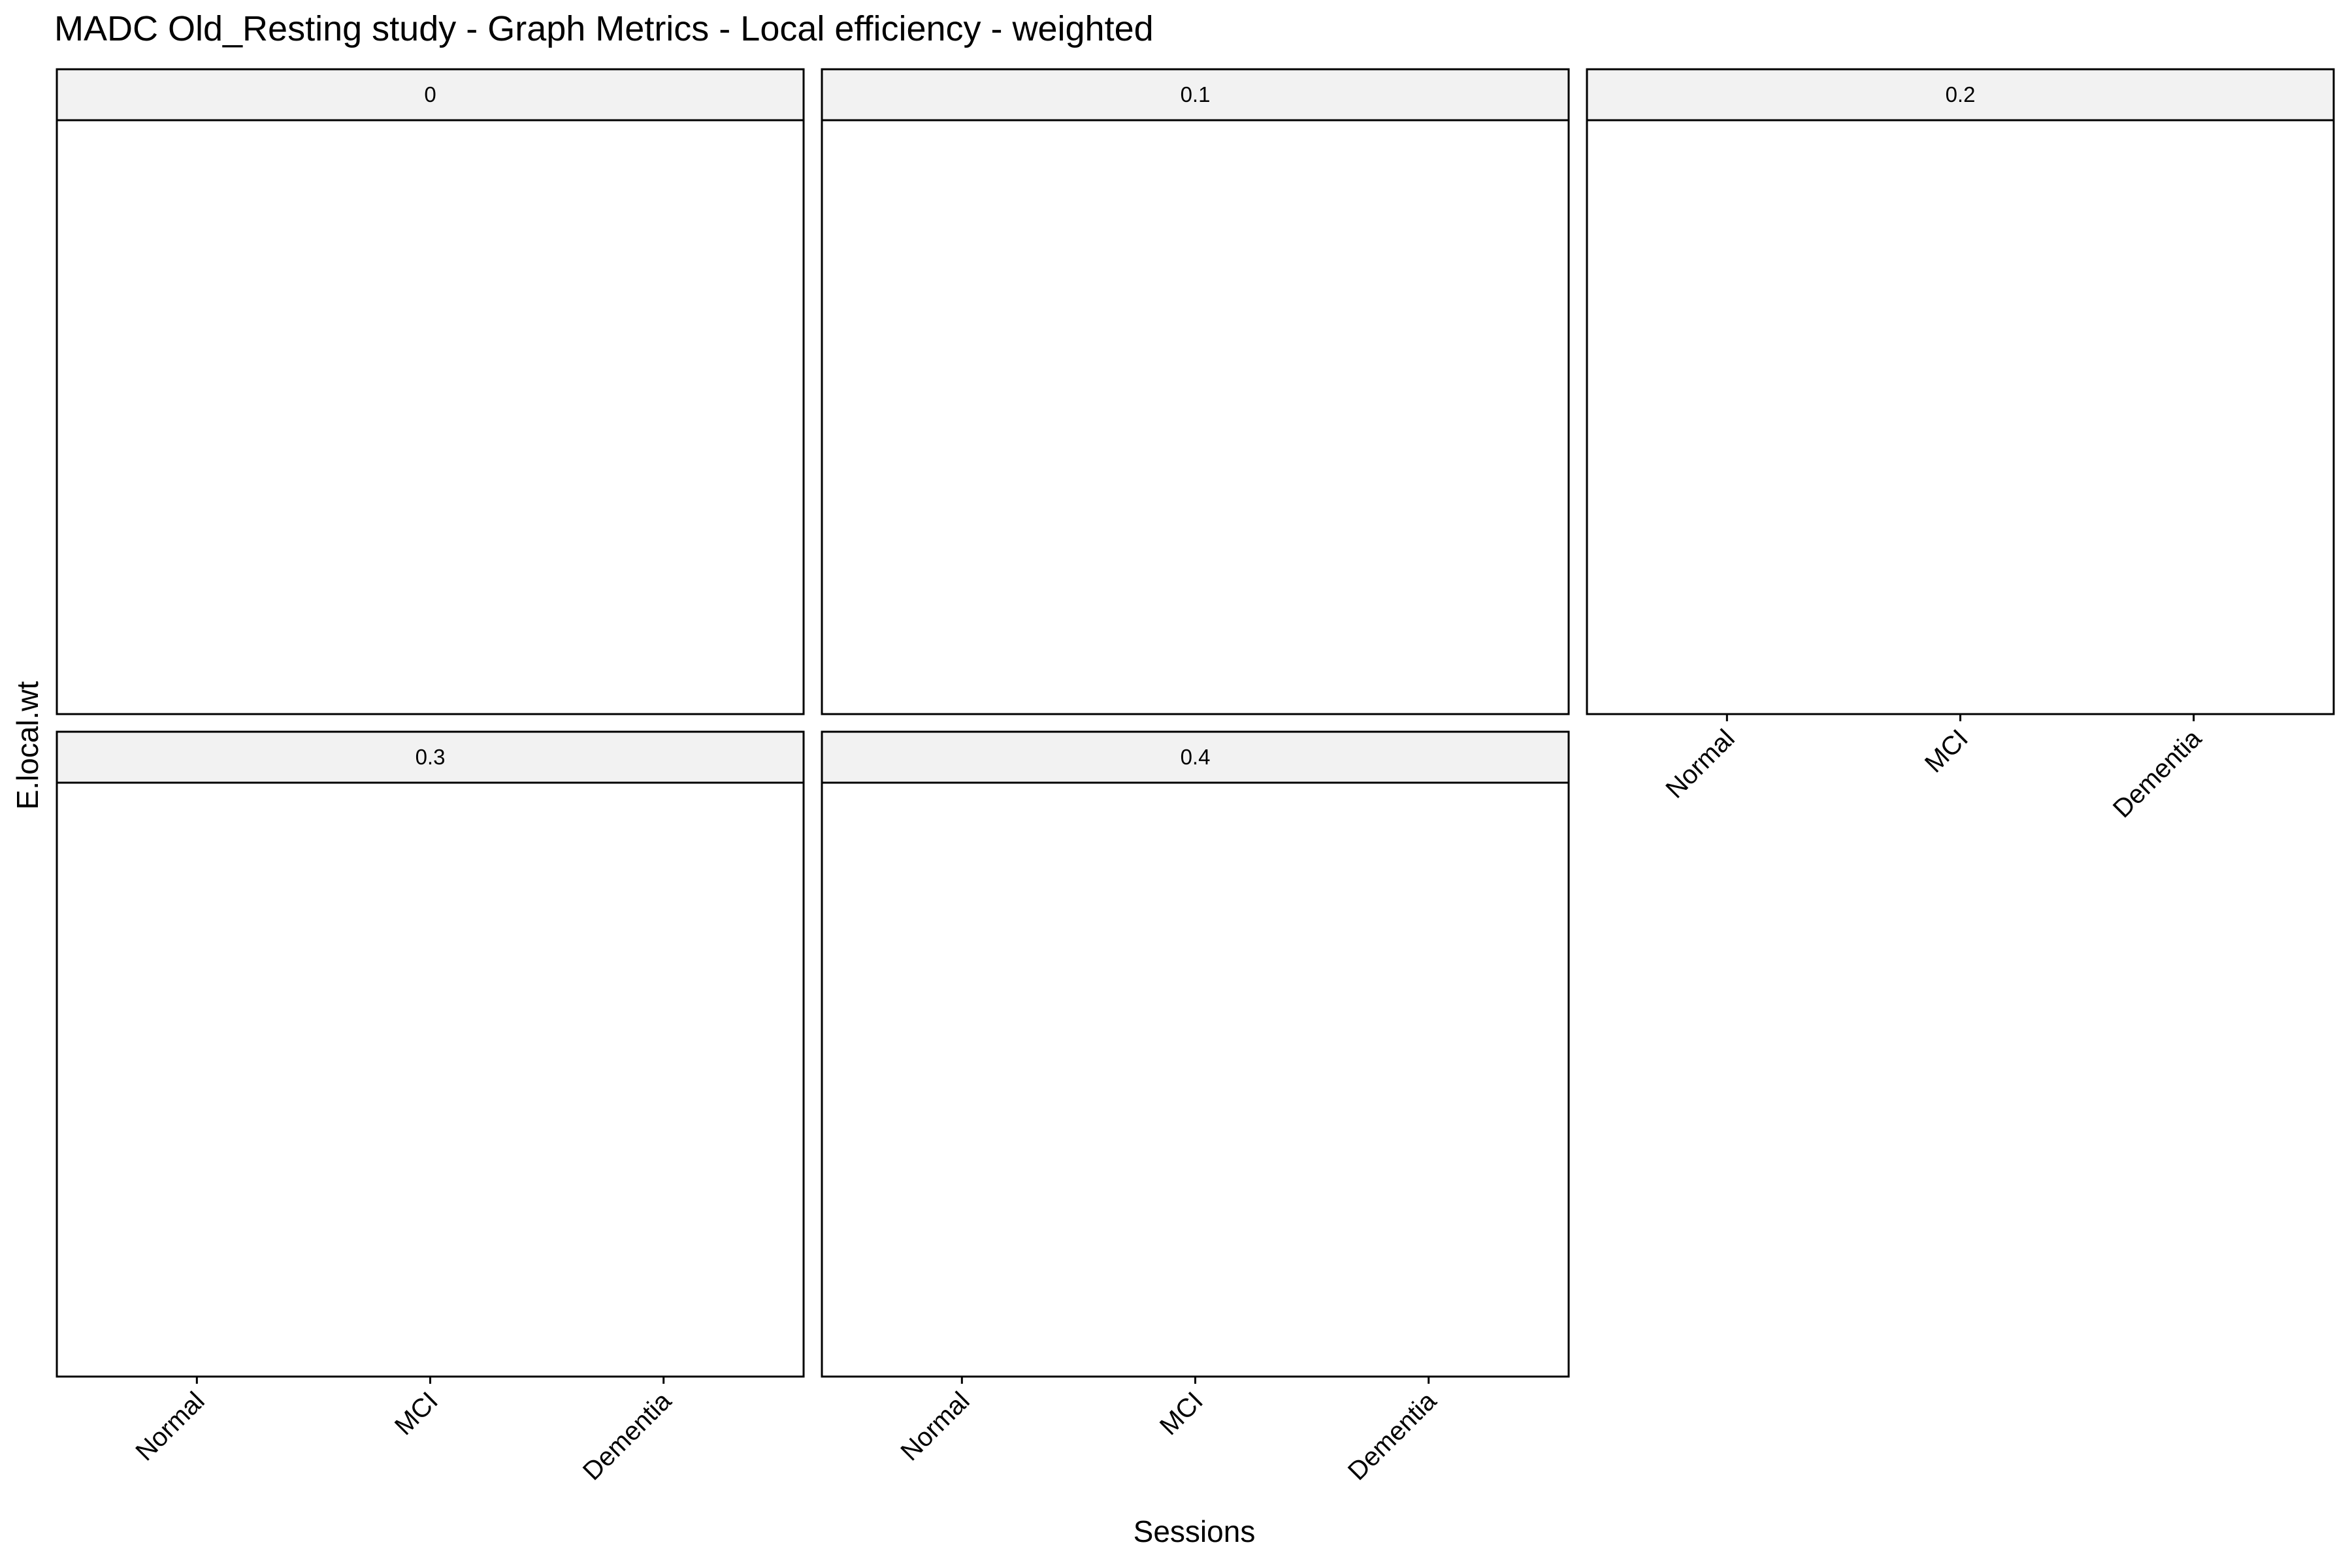 The width and height of the screenshot is (2352, 1568). What do you see at coordinates (27, 745) in the screenshot?
I see `y-axis-title: E.local.wt` at bounding box center [27, 745].